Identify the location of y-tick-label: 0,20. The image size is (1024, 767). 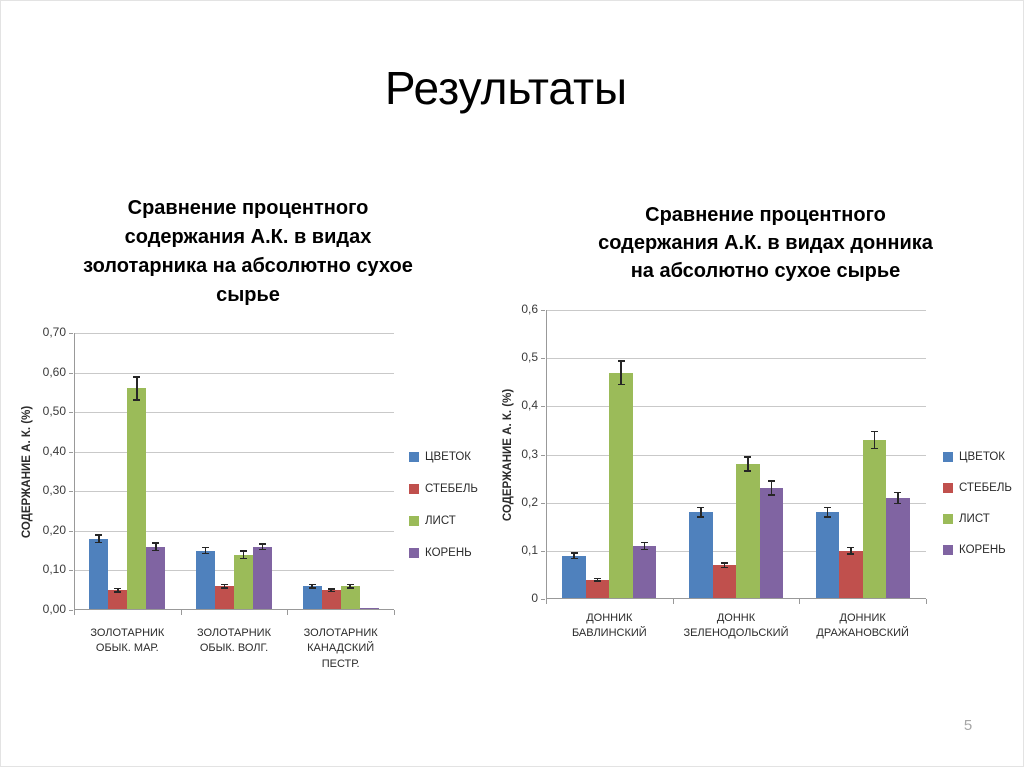
(54, 529).